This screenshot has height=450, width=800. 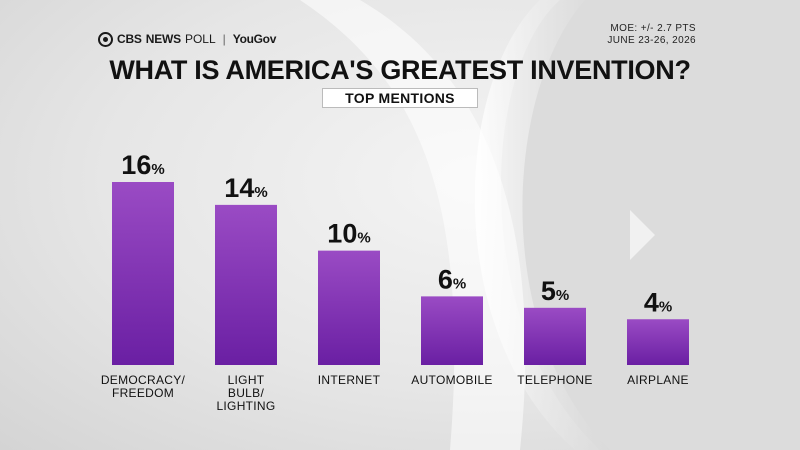 What do you see at coordinates (658, 380) in the screenshot?
I see `category-label-5: AIRPLANE` at bounding box center [658, 380].